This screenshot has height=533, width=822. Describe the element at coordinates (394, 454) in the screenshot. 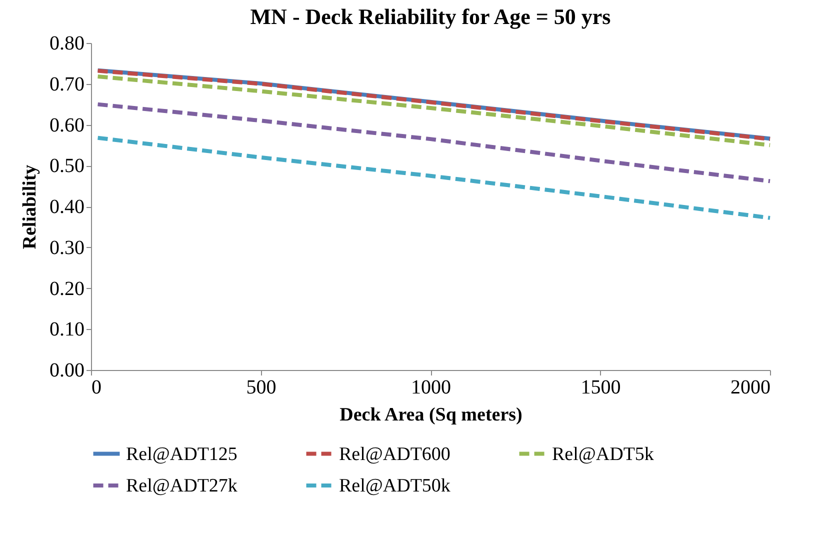

I see `legend-label: Rel@ADT600` at that location.